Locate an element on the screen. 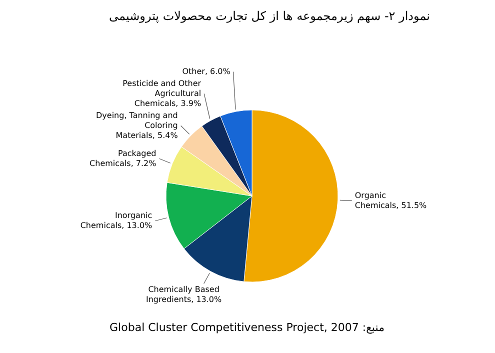 The height and width of the screenshot is (353, 495). text: منبع: Global Cluster Competitiveness Project, 2007 is located at coordinates (247, 327).